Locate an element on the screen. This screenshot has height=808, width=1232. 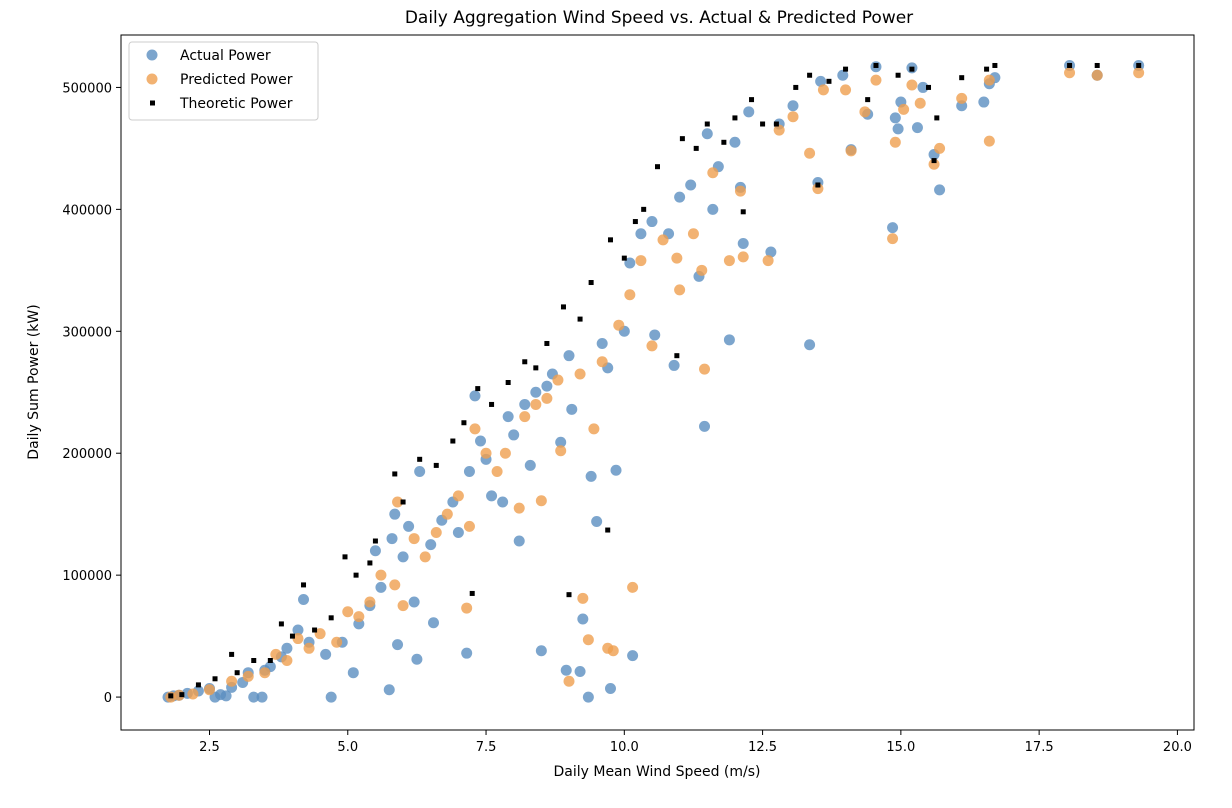
legend-box is located at coordinates (223, 81).